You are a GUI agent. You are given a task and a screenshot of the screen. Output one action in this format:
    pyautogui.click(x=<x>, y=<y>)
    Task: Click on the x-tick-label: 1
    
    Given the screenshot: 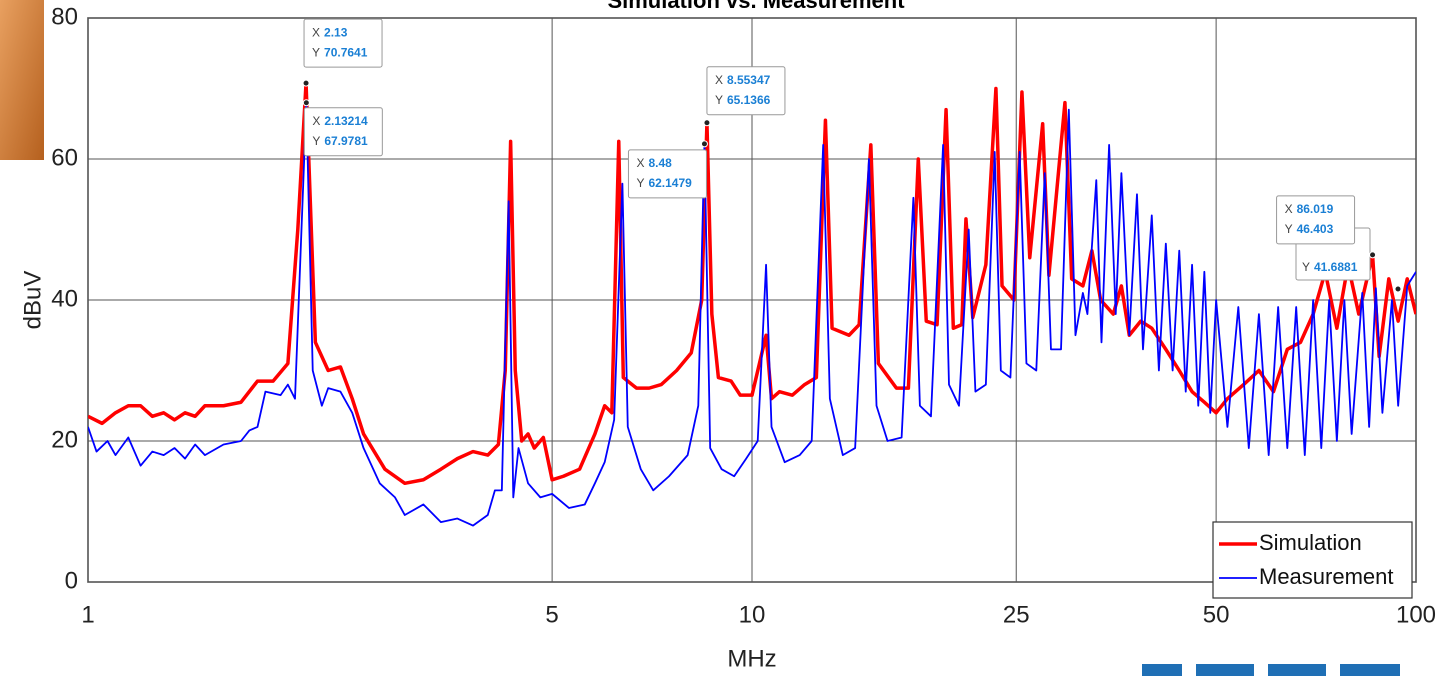 What is the action you would take?
    pyautogui.click(x=87, y=614)
    